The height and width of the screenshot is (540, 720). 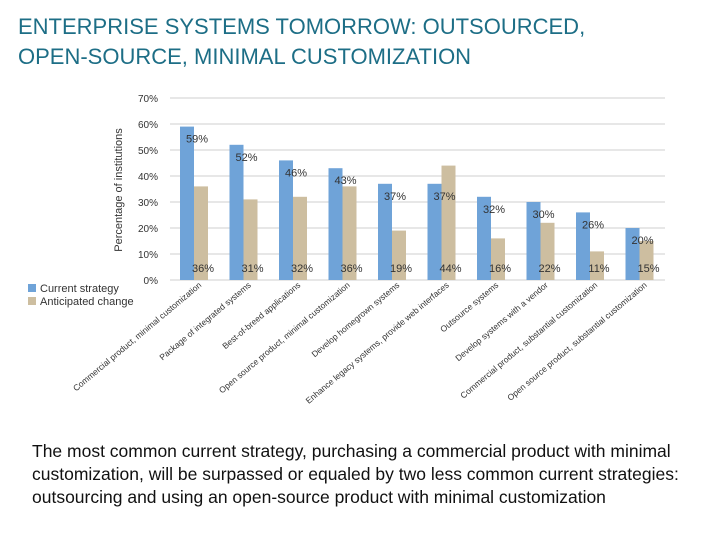 What do you see at coordinates (543, 215) in the screenshot?
I see `data-label-current: 30%` at bounding box center [543, 215].